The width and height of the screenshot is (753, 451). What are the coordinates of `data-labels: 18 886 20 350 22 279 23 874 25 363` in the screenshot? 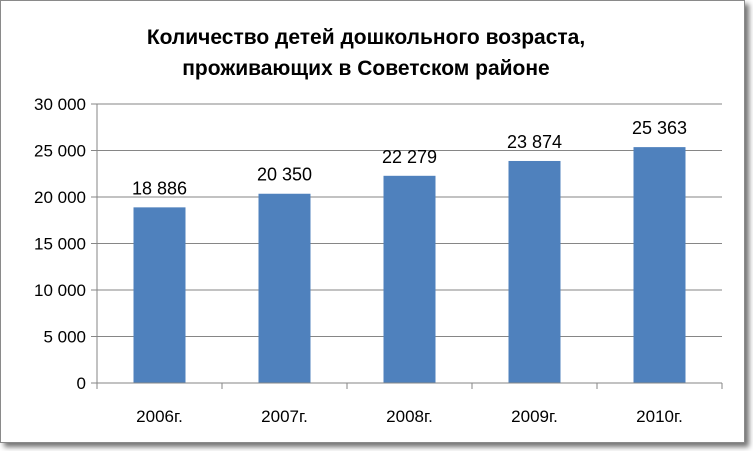 It's located at (409, 158).